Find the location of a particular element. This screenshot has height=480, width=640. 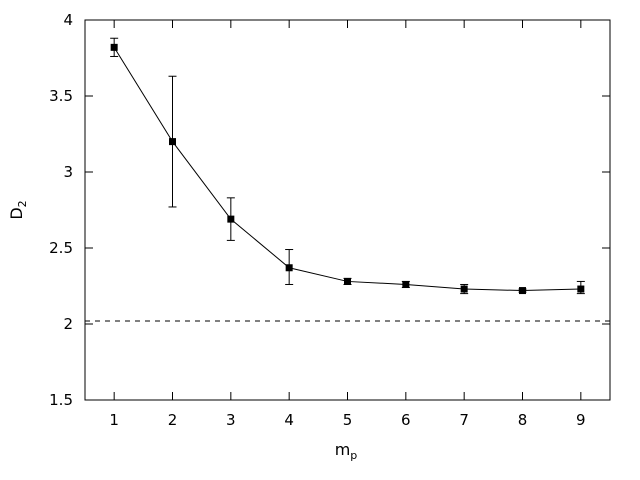

x-tick-label: 7 is located at coordinates (464, 420).